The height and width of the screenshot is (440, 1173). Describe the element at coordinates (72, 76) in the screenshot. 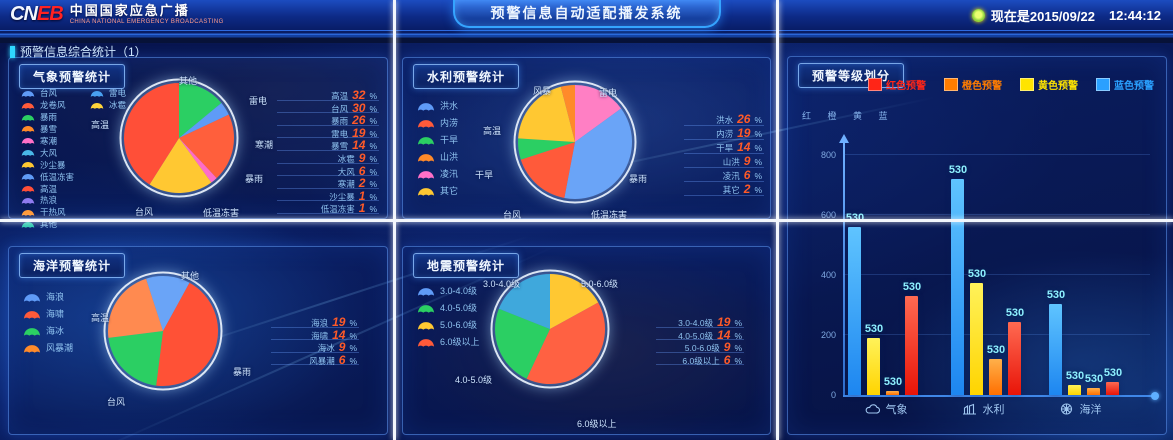

I see `panel-title: 气象预警统计` at that location.